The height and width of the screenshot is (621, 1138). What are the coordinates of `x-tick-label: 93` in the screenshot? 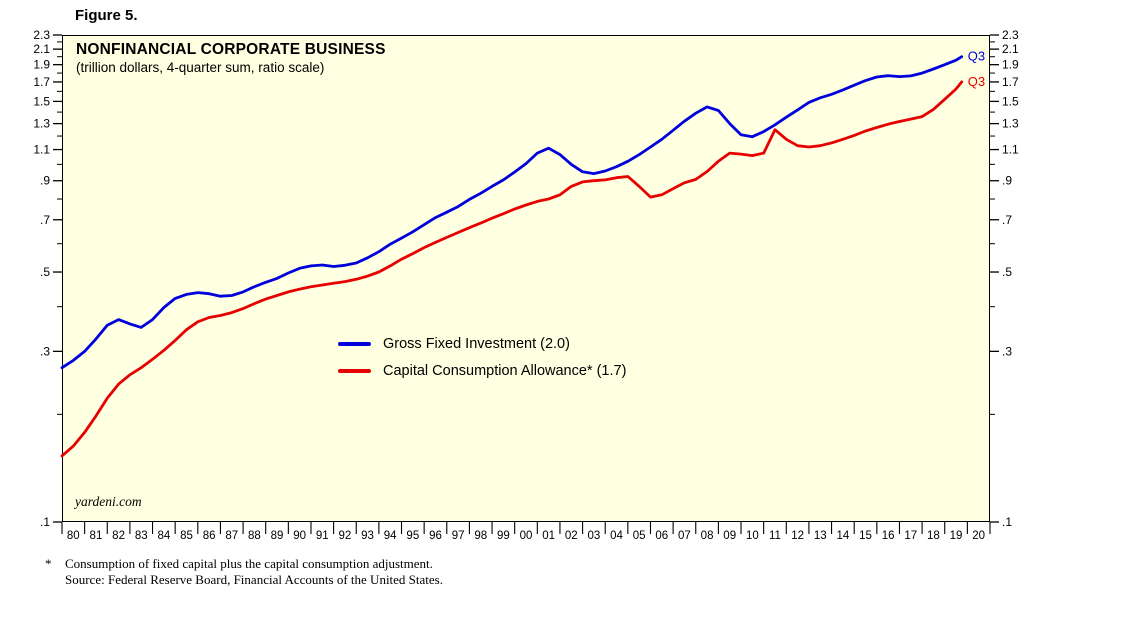 It's located at (367, 536).